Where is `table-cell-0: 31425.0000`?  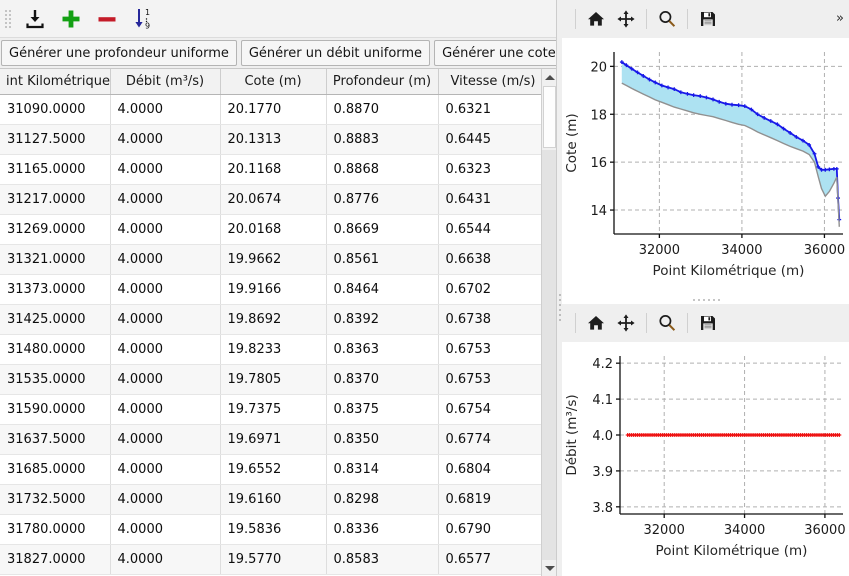
table-cell-0: 31425.0000 is located at coordinates (55, 319).